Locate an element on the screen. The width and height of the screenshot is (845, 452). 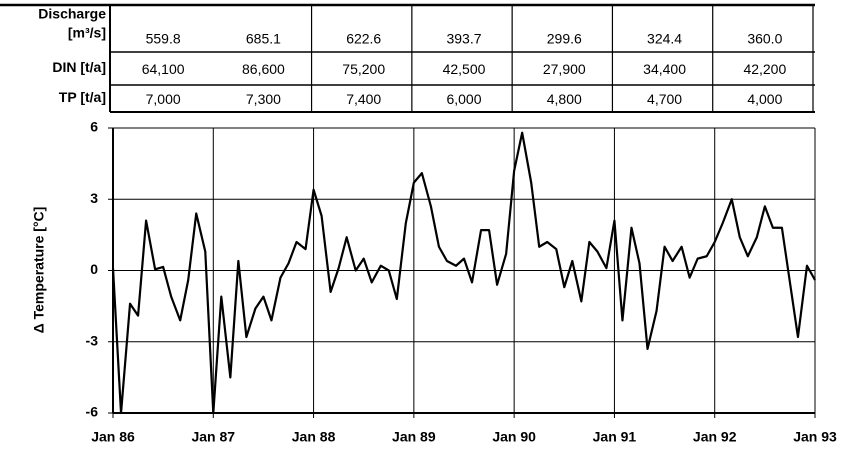
y-tick-label: -3 is located at coordinates (92, 340).